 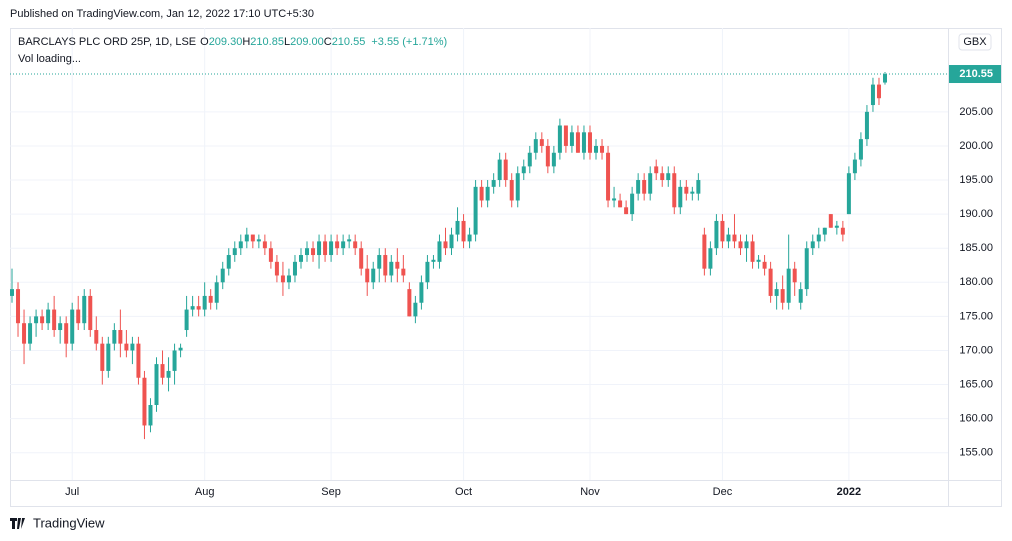 What do you see at coordinates (409, 42) in the screenshot?
I see `legend-change: +3.55 (+1.71%)` at bounding box center [409, 42].